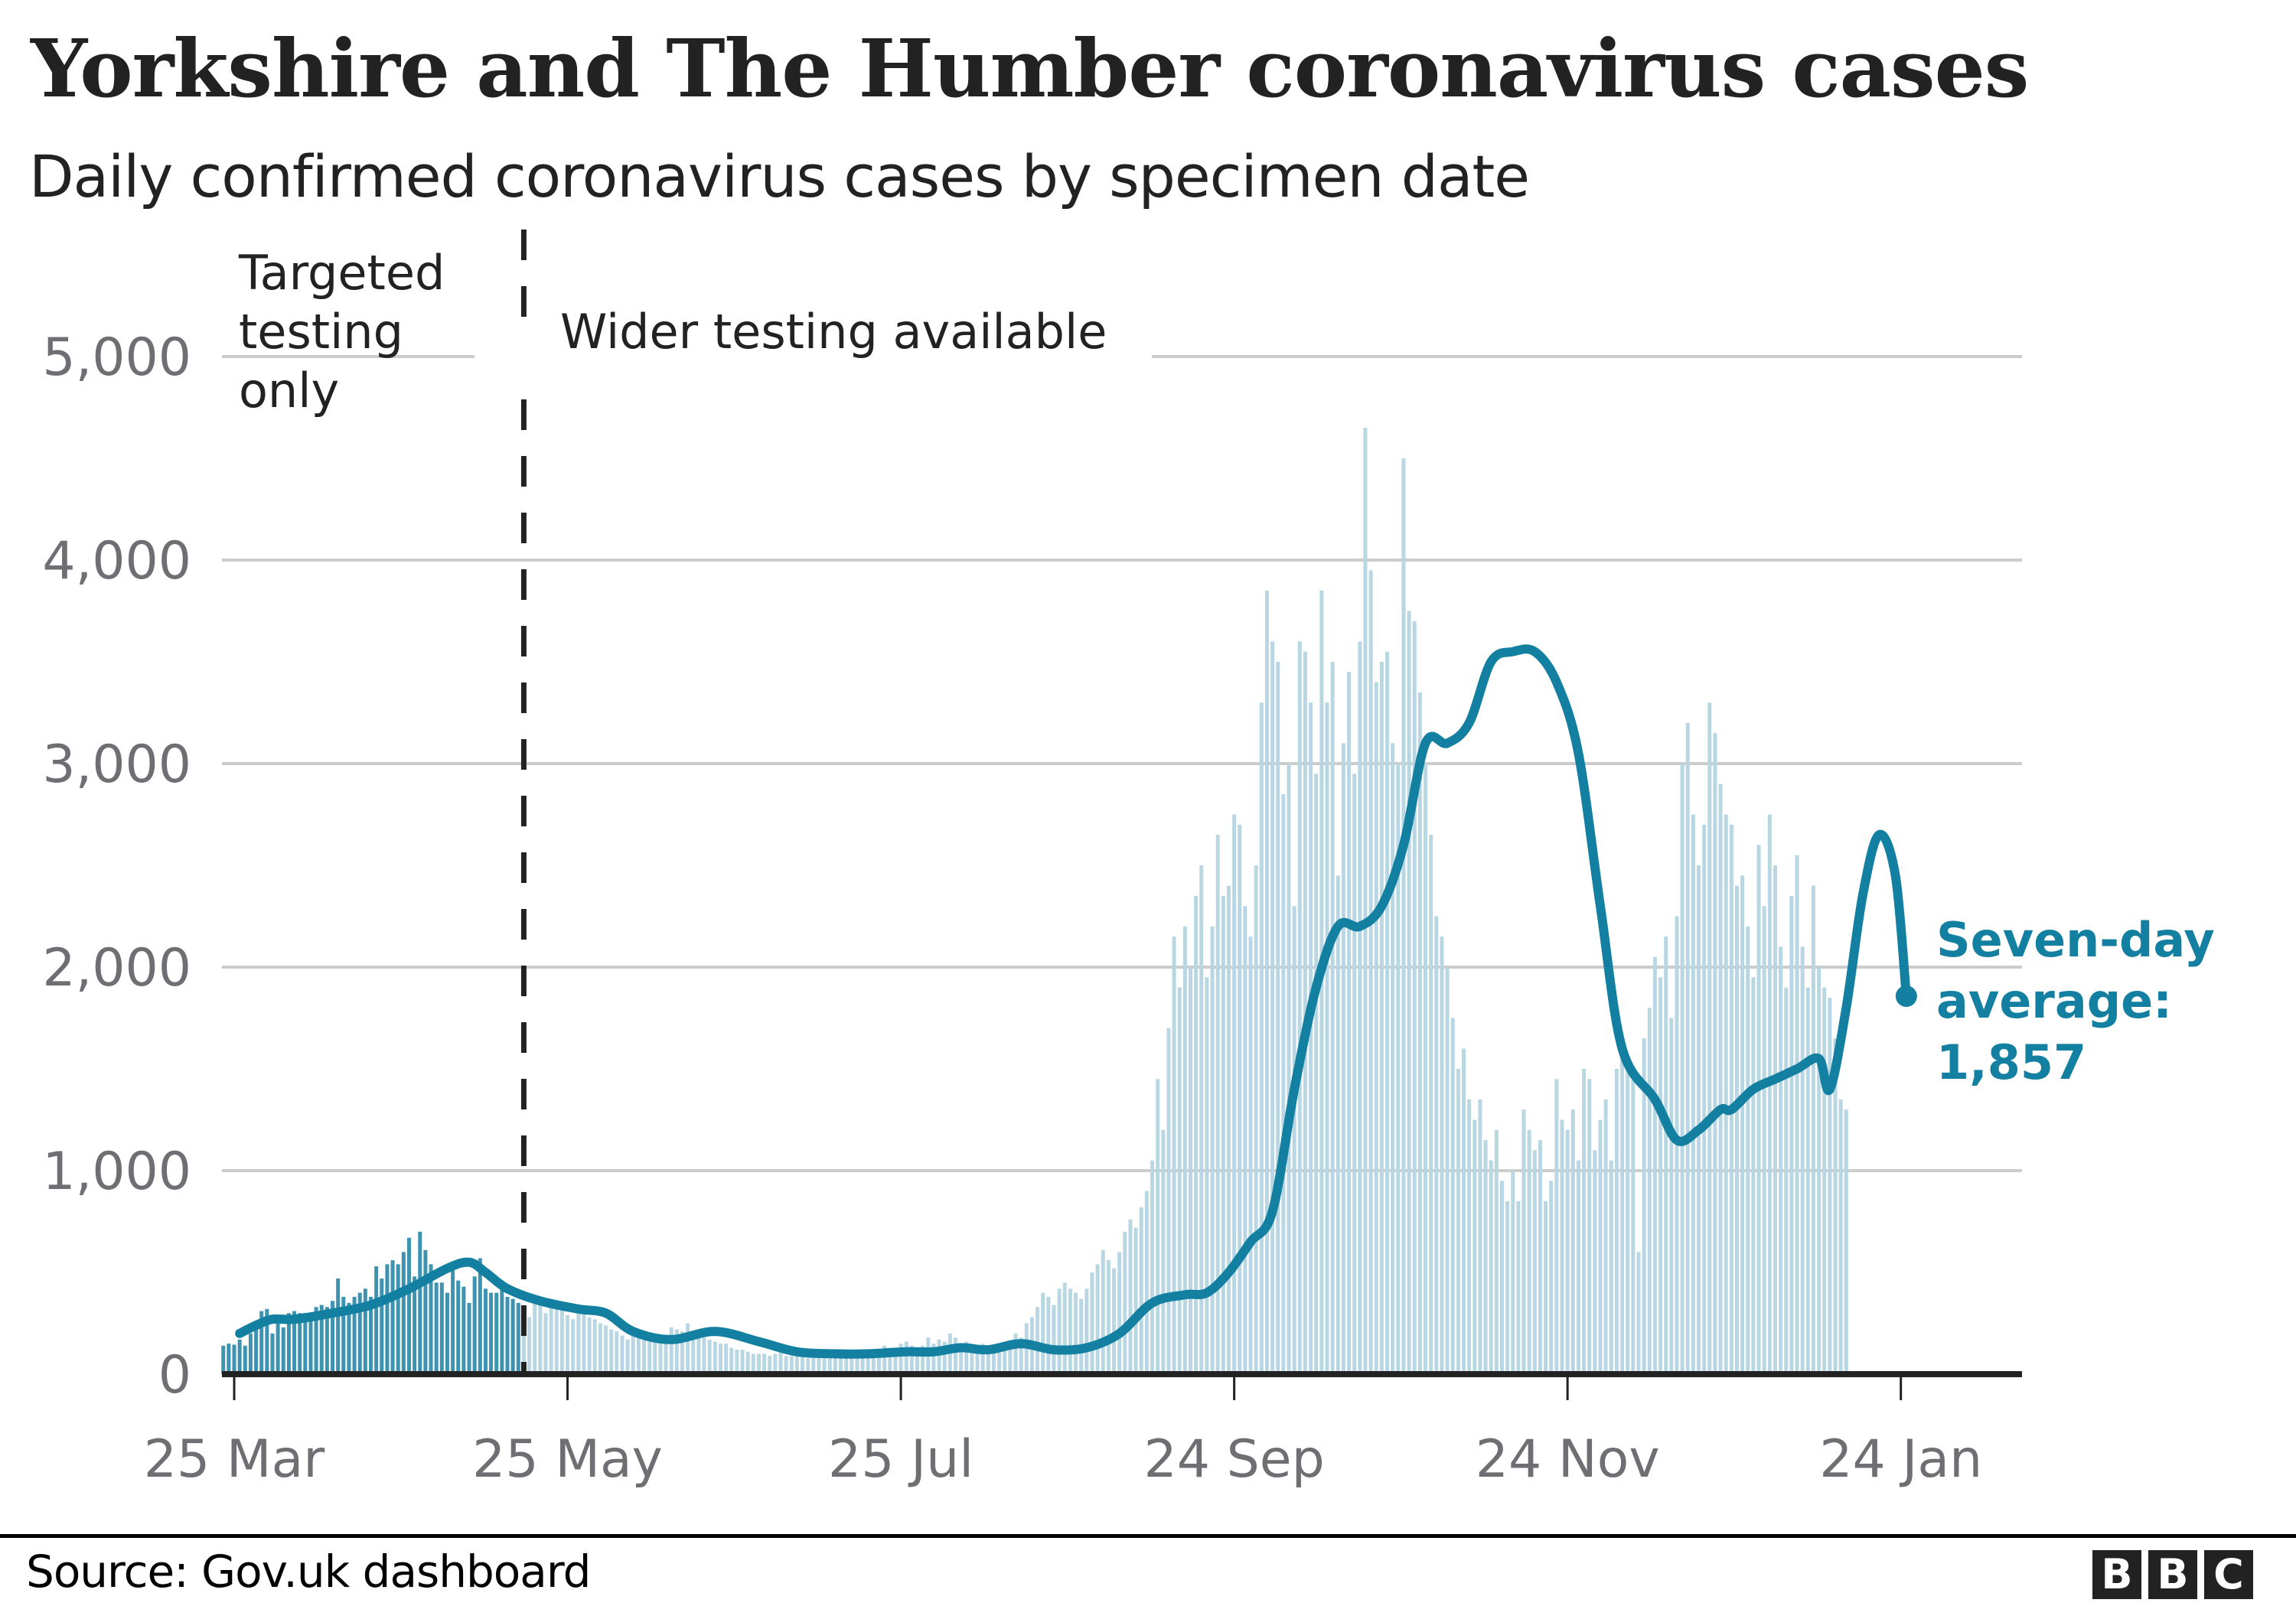 This screenshot has width=2296, height=1606. What do you see at coordinates (1063, 1433) in the screenshot?
I see `x-axis-labels: 25 Mar 25 May 25 Jul 24 Sep 24 Nov 24 Jan` at bounding box center [1063, 1433].